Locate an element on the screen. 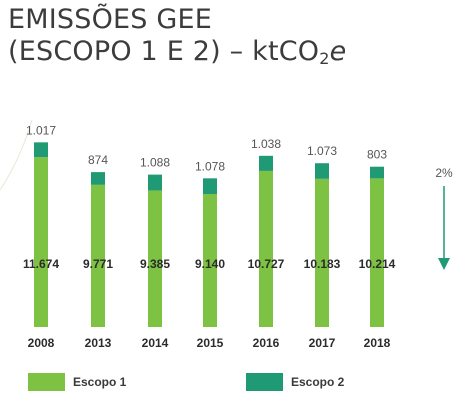 The image size is (474, 416). data-label-escopo1-2013: 9.771 is located at coordinates (98, 264).